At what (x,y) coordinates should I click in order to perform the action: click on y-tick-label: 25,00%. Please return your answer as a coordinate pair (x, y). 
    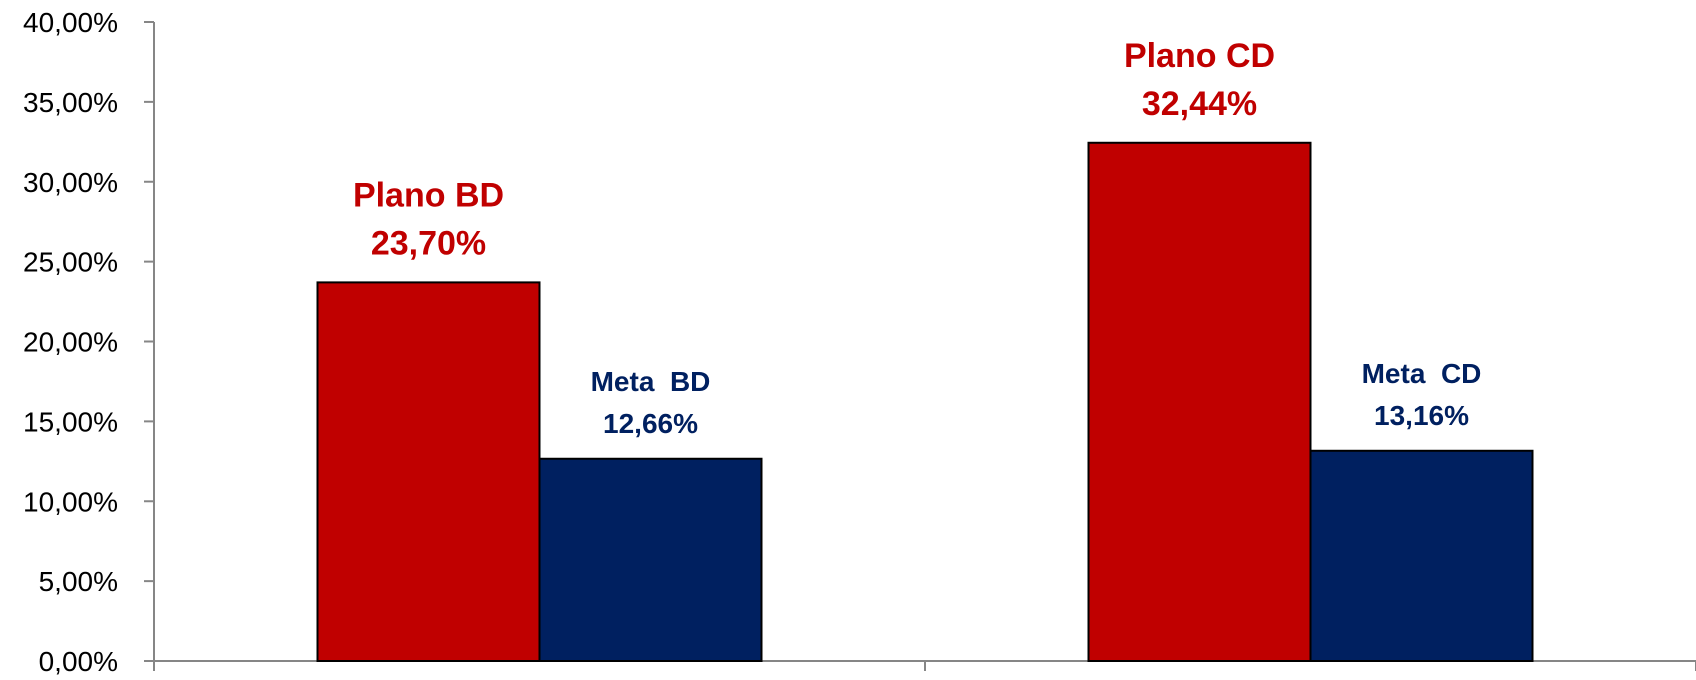
    Looking at the image, I should click on (70, 262).